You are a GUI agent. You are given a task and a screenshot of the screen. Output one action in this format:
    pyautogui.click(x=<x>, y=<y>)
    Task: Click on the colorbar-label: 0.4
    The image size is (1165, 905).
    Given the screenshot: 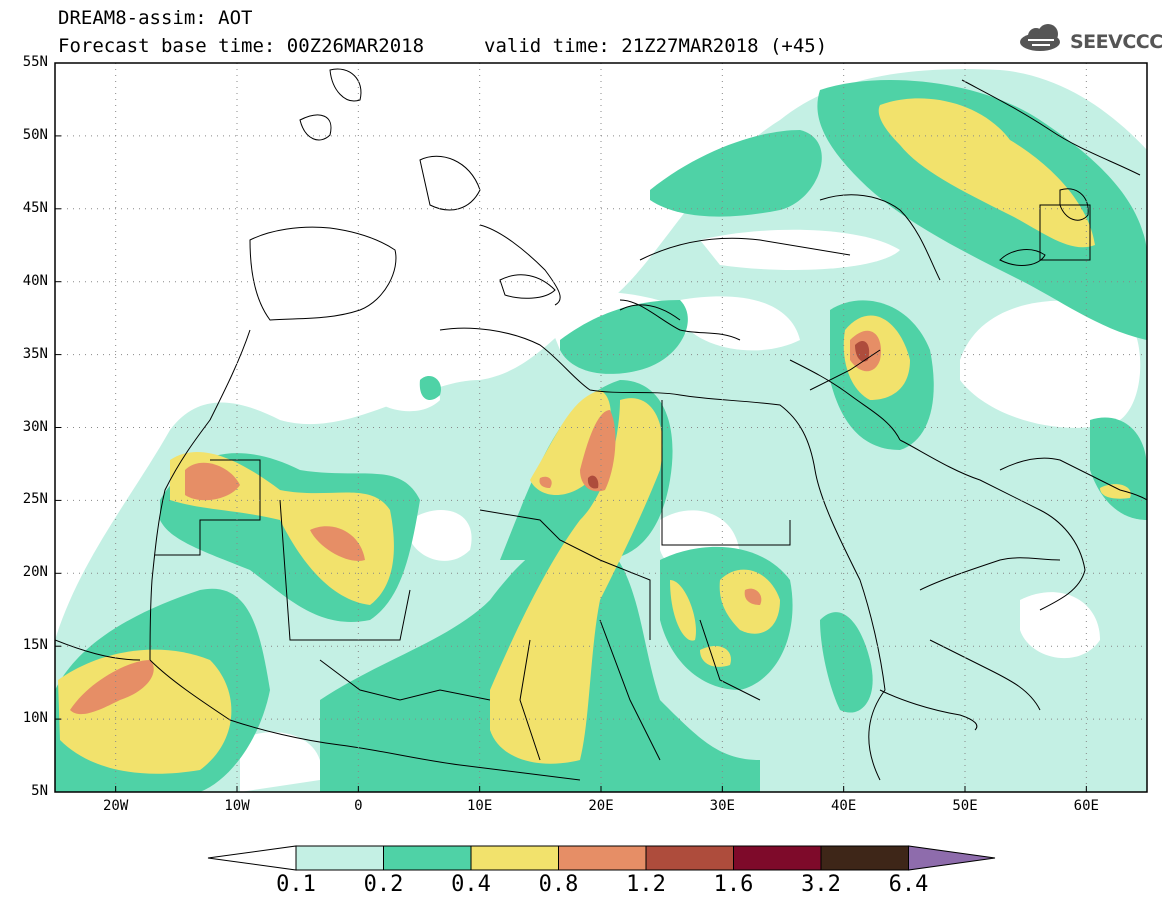 What is the action you would take?
    pyautogui.click(x=471, y=884)
    